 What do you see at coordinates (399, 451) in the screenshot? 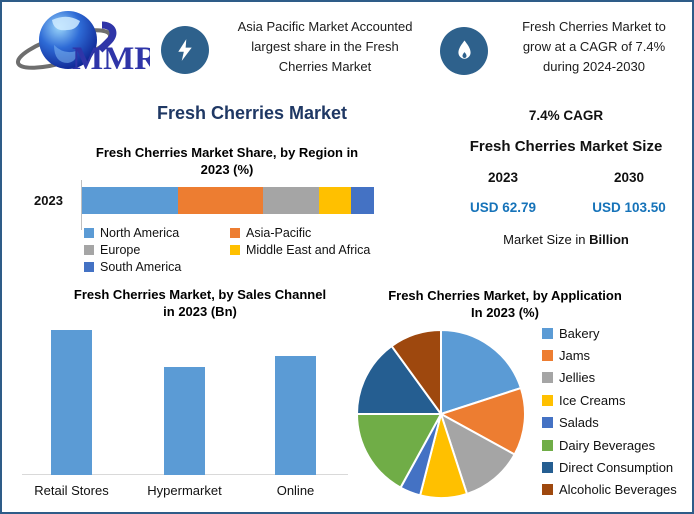
I see `pie-slice-dairy-beverages` at bounding box center [399, 451].